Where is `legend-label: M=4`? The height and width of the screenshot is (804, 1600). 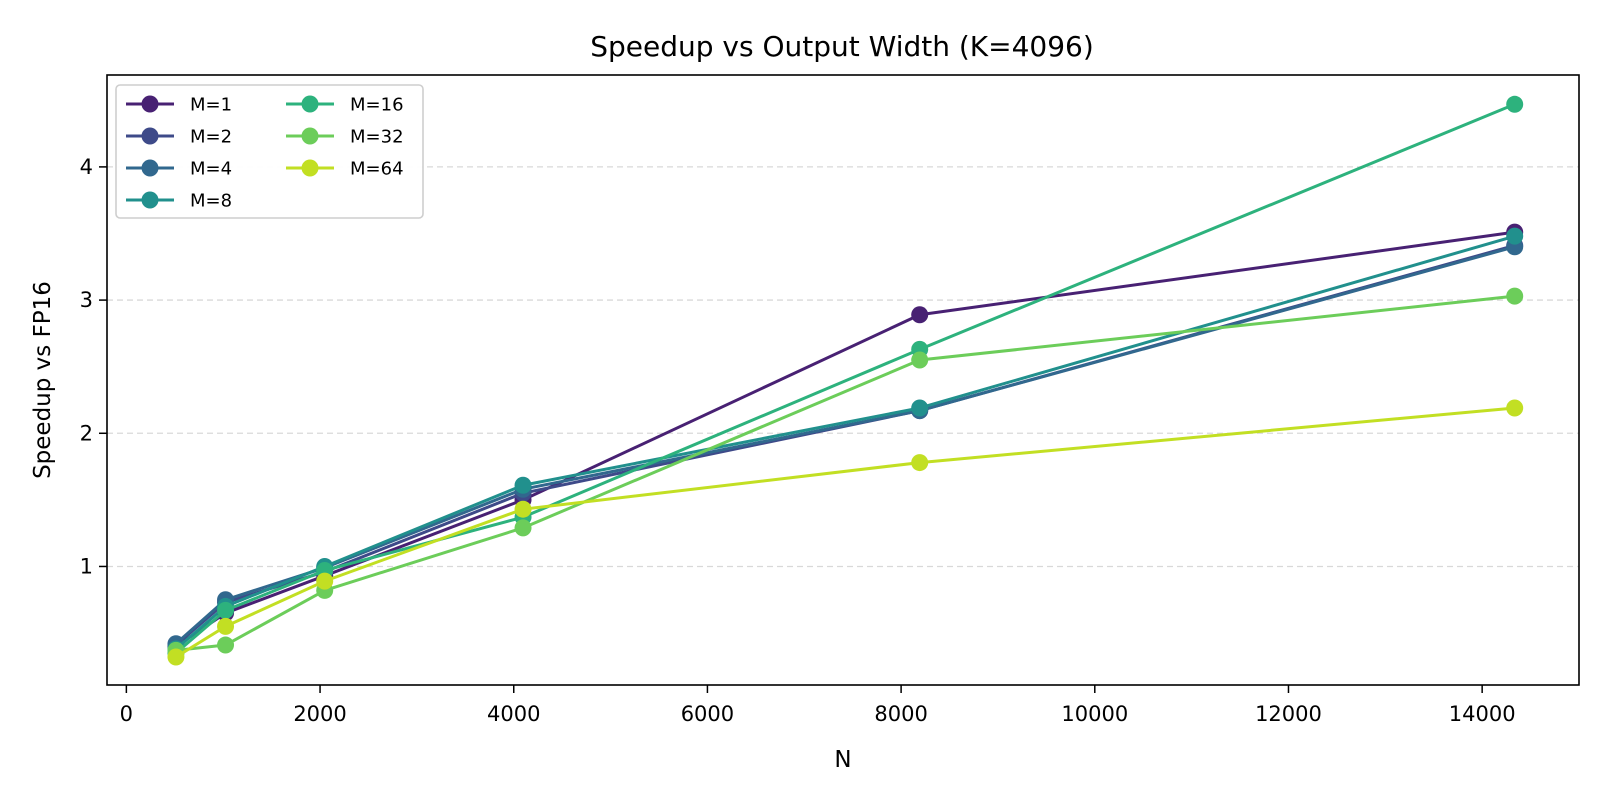
legend-label: M=4 is located at coordinates (211, 169).